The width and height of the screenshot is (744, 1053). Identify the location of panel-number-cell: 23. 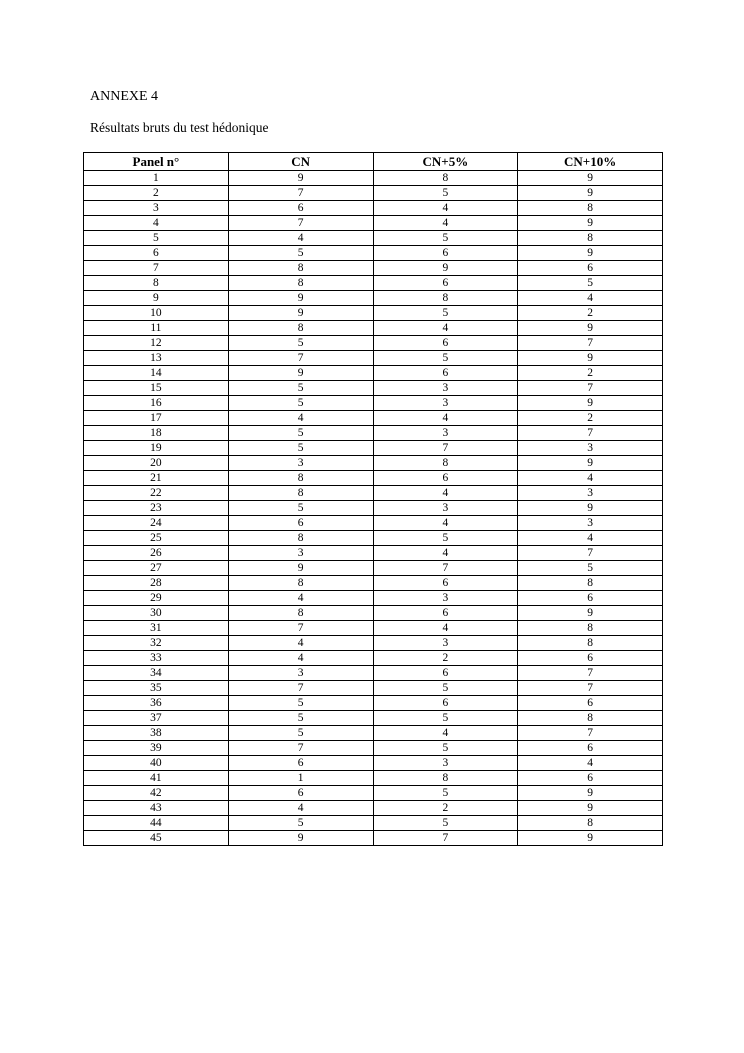
(156, 508).